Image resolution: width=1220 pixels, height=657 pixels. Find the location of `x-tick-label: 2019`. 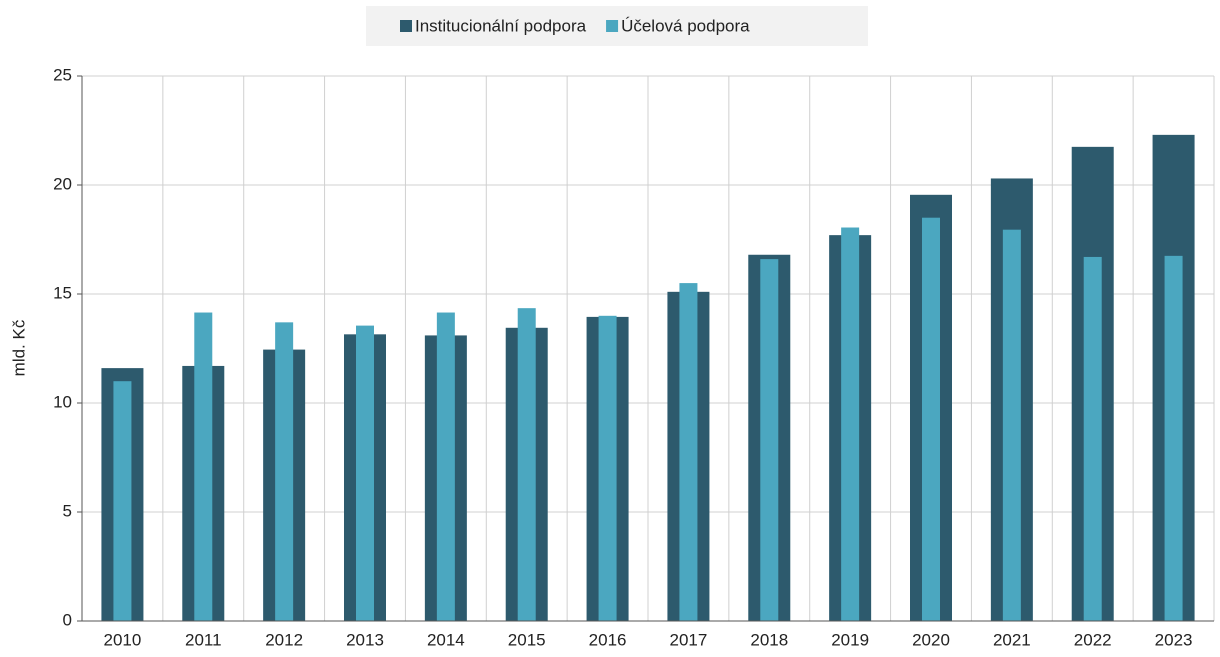

x-tick-label: 2019 is located at coordinates (850, 639).